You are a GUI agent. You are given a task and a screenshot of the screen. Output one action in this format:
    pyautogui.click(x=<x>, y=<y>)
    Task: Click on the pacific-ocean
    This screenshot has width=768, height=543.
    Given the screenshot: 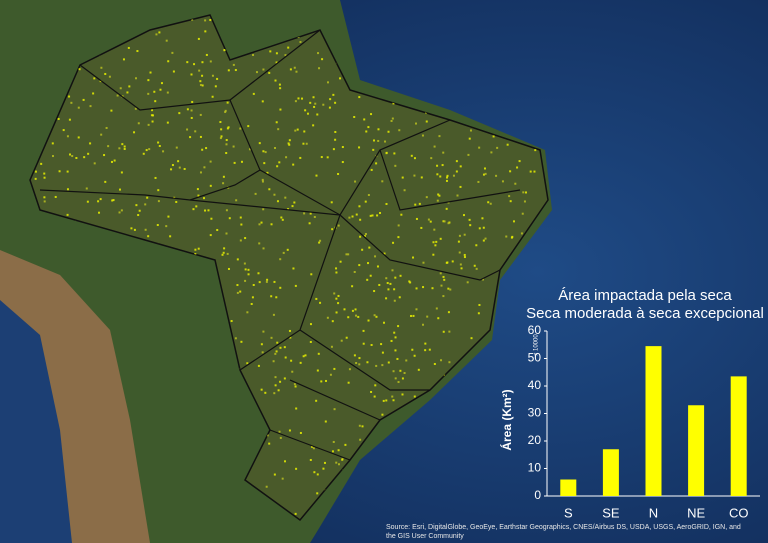 What is the action you would take?
    pyautogui.click(x=36, y=421)
    